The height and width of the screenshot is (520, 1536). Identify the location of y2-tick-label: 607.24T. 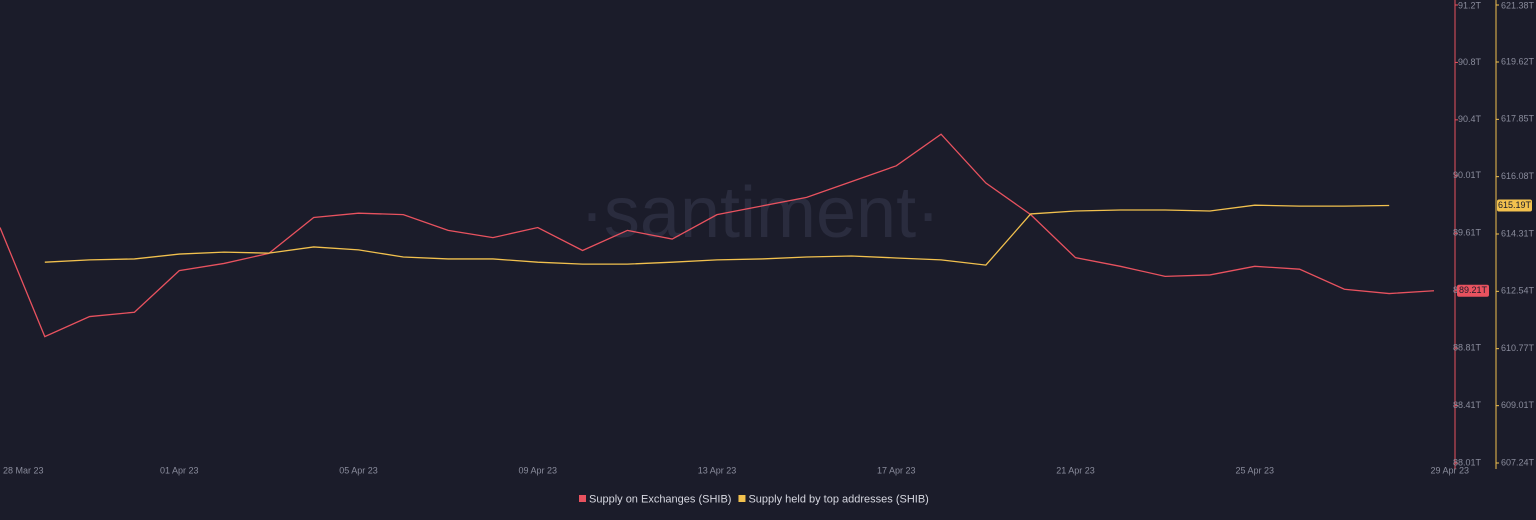
(1518, 462).